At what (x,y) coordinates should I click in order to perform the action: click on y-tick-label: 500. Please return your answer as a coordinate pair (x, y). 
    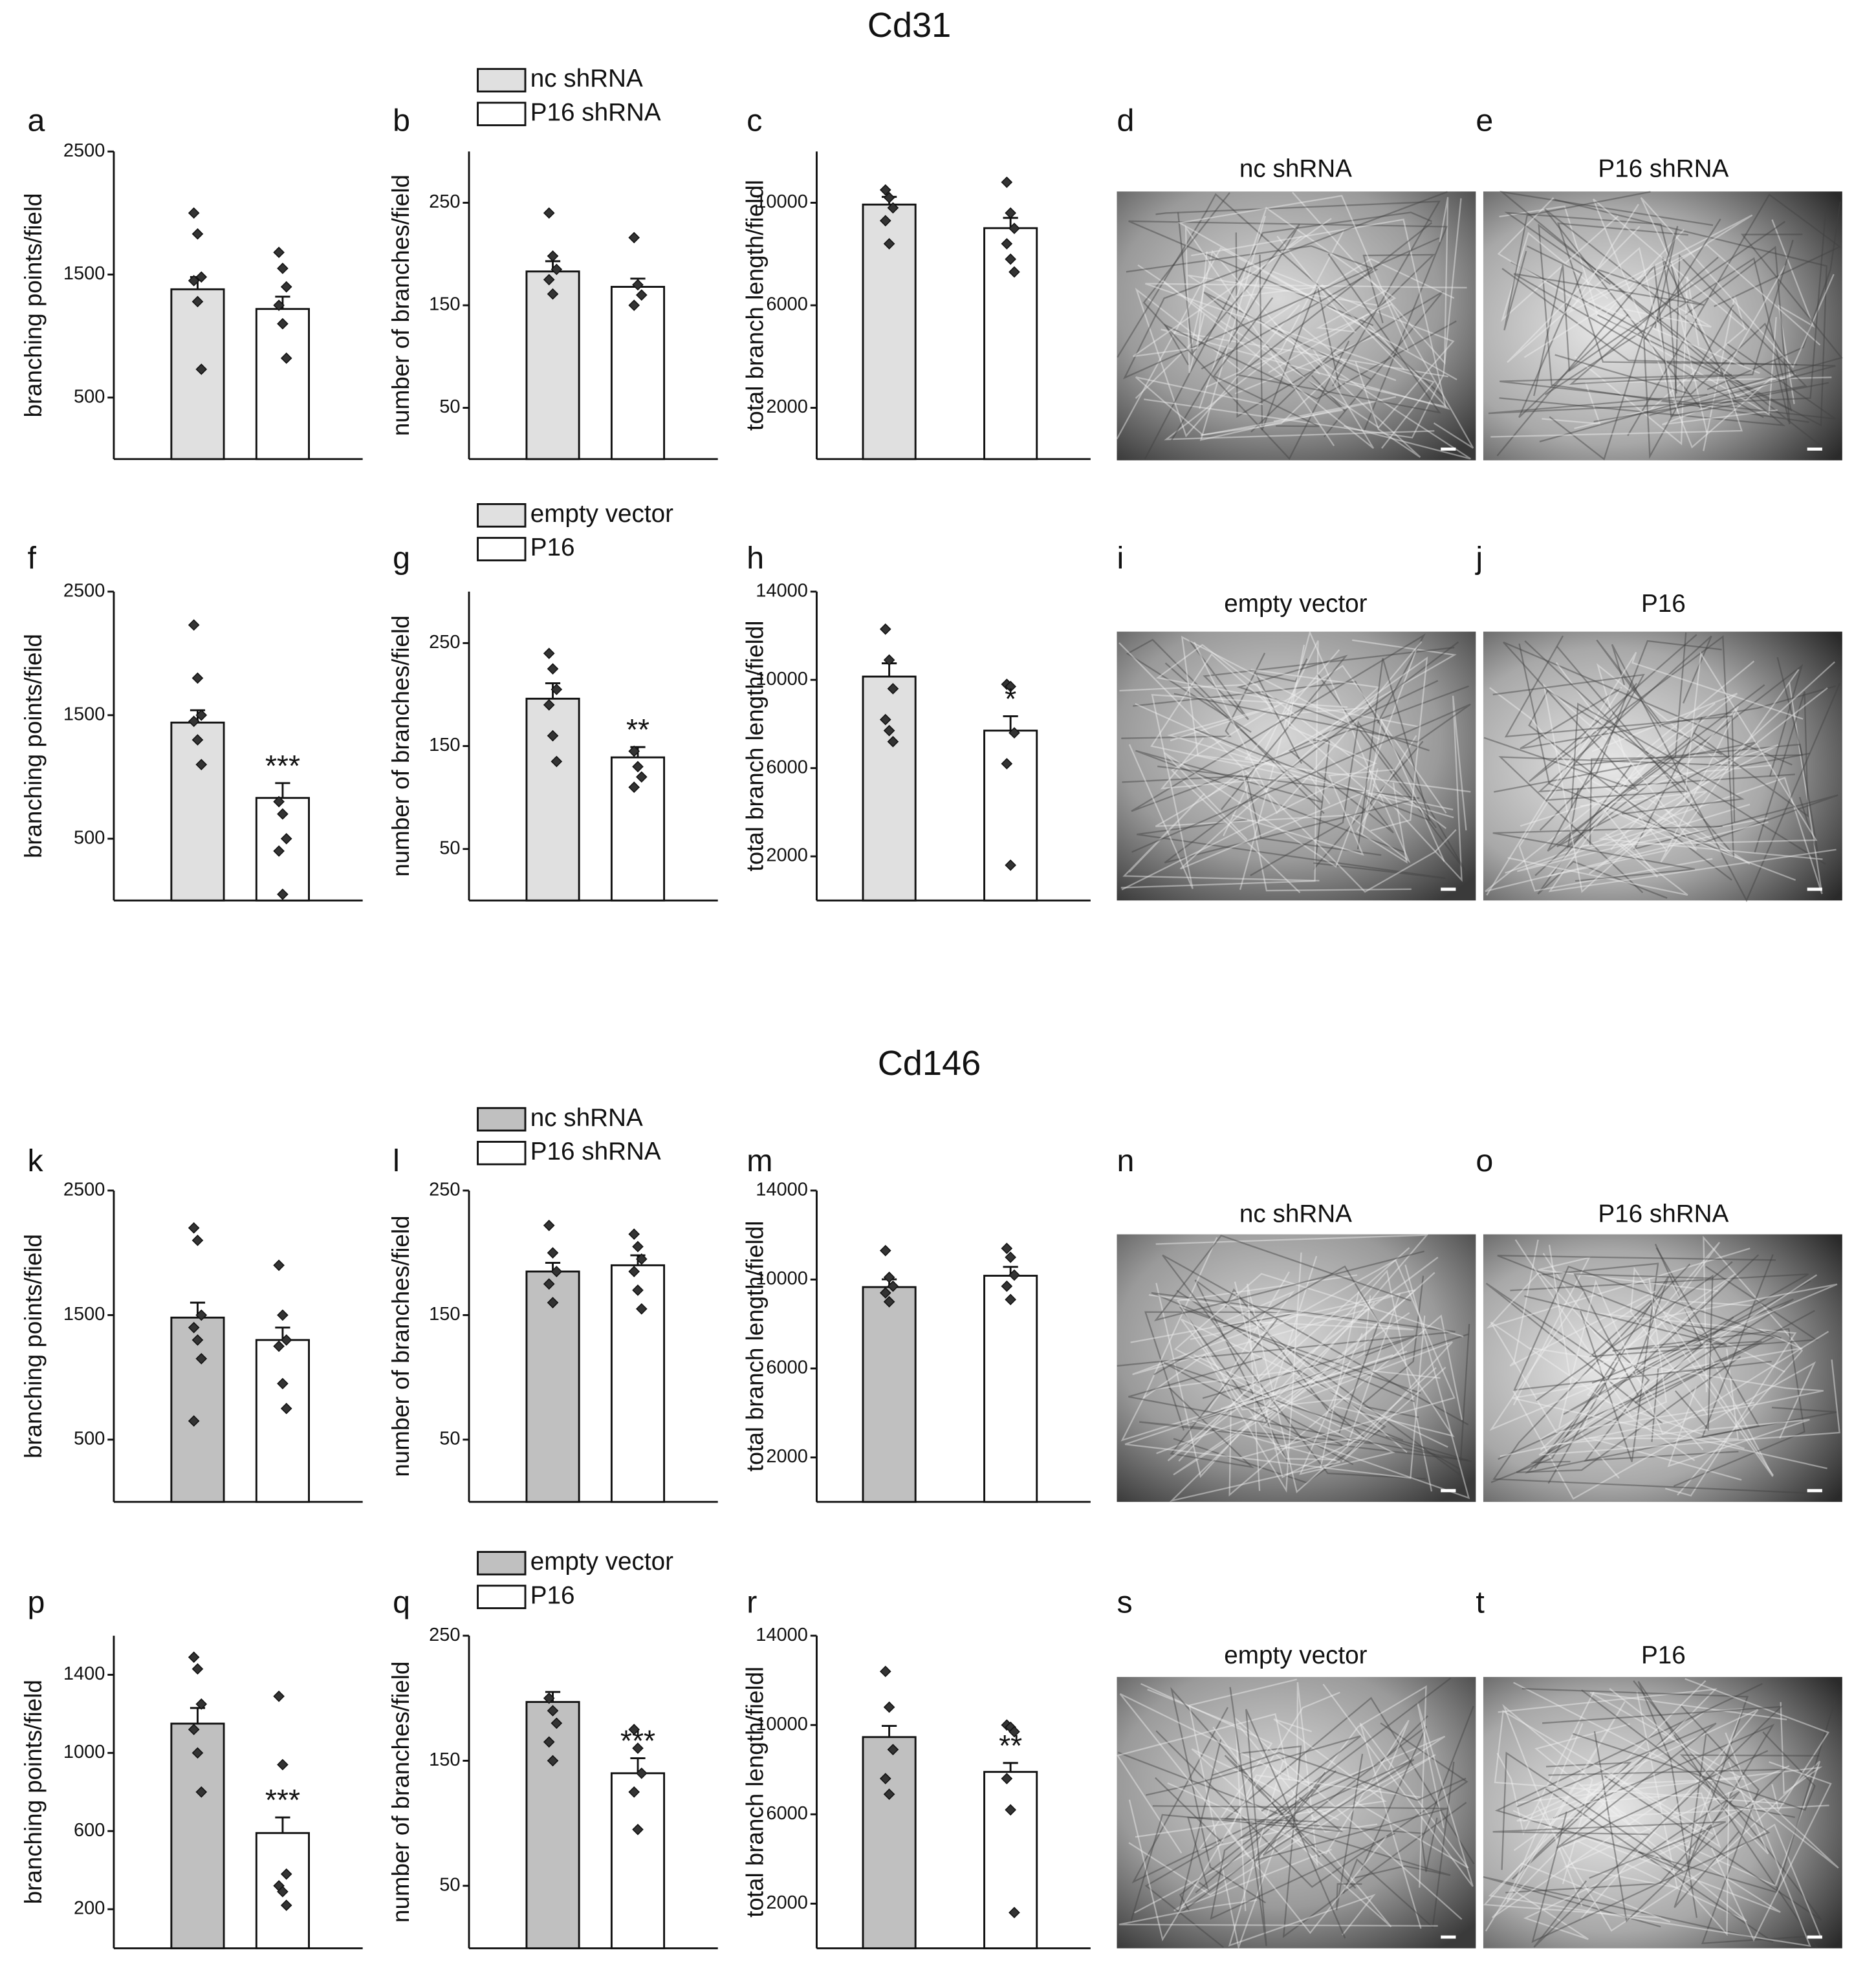
    Looking at the image, I should click on (89, 396).